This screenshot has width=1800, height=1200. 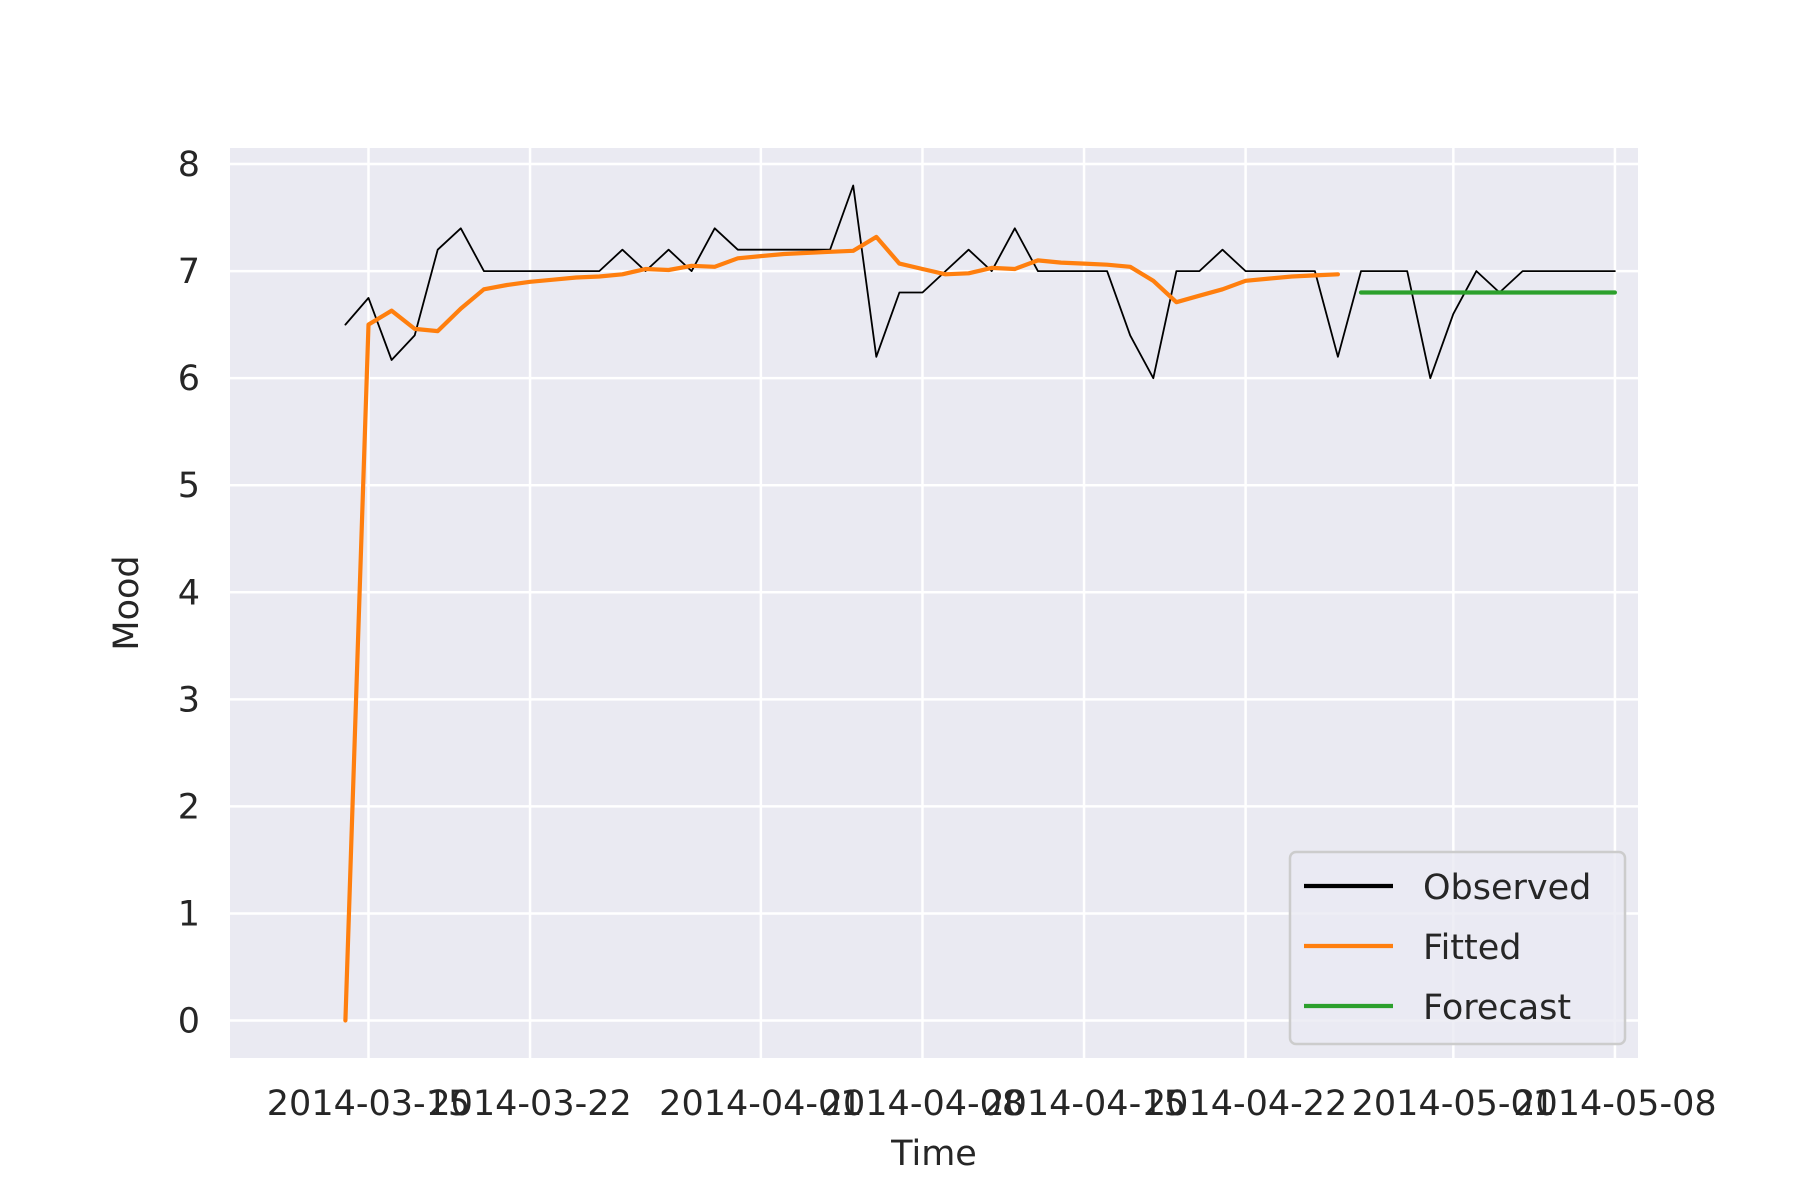 I want to click on y-tick-label: 0, so click(x=189, y=1022).